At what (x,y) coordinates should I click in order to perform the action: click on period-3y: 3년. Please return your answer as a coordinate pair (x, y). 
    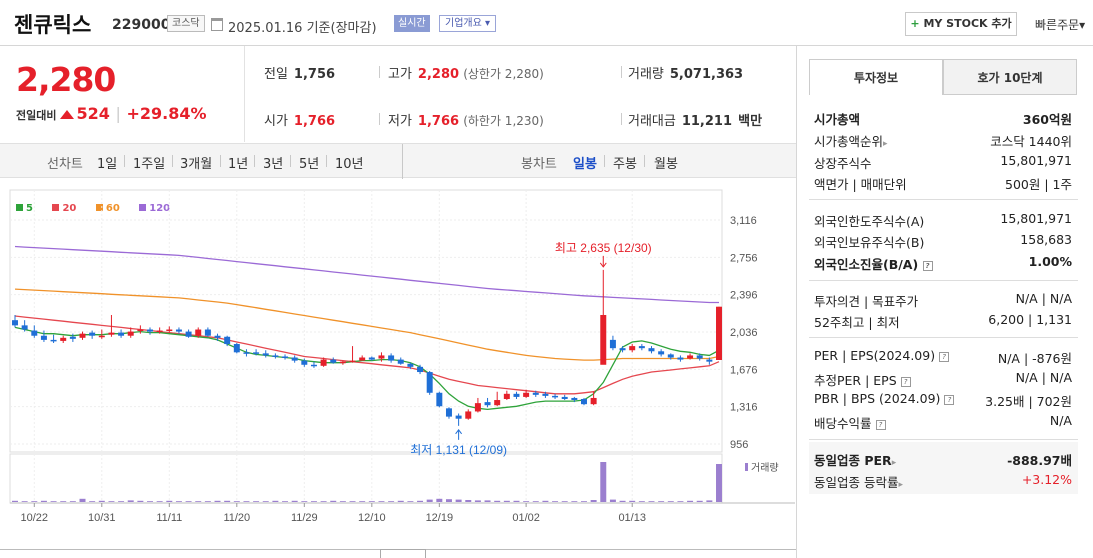
    Looking at the image, I should click on (273, 164).